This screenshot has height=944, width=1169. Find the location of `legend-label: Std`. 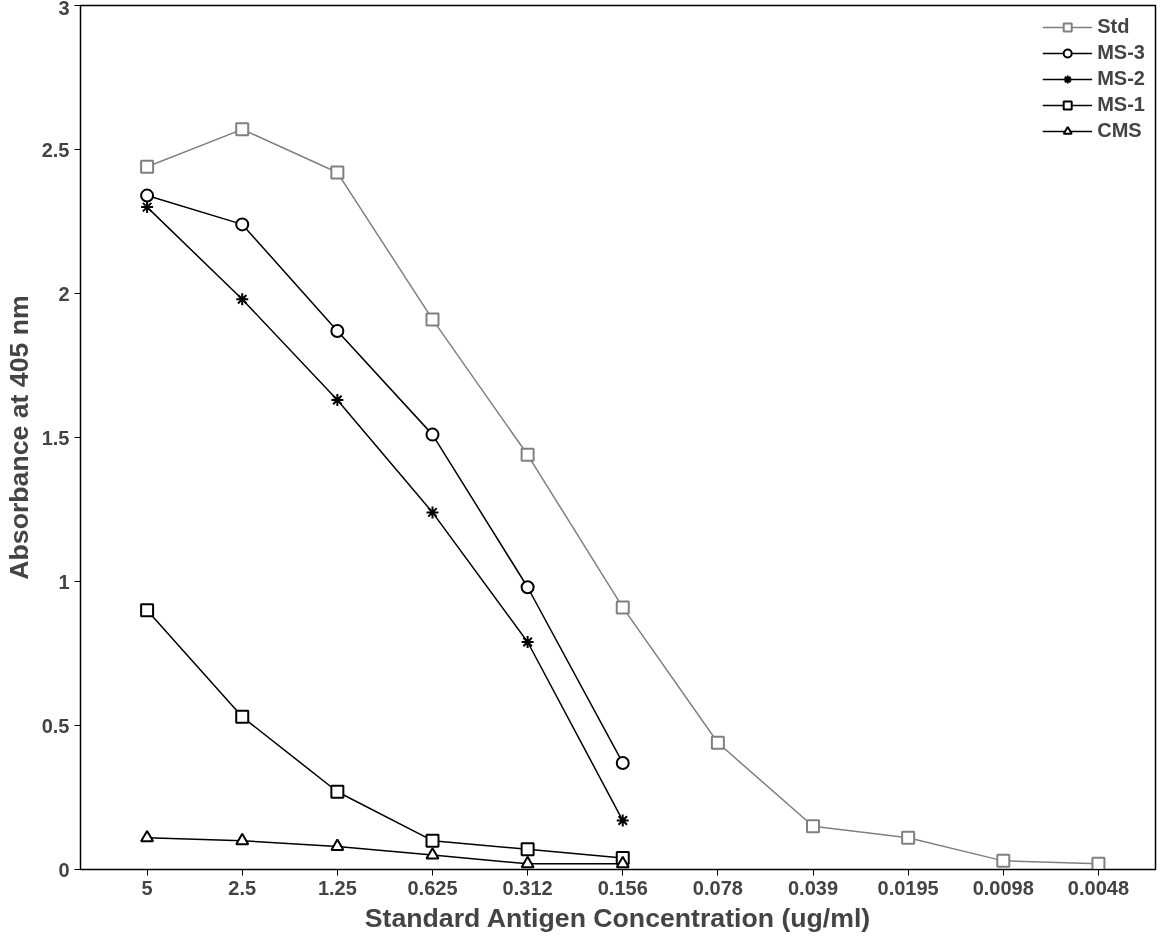

legend-label: Std is located at coordinates (1113, 26).